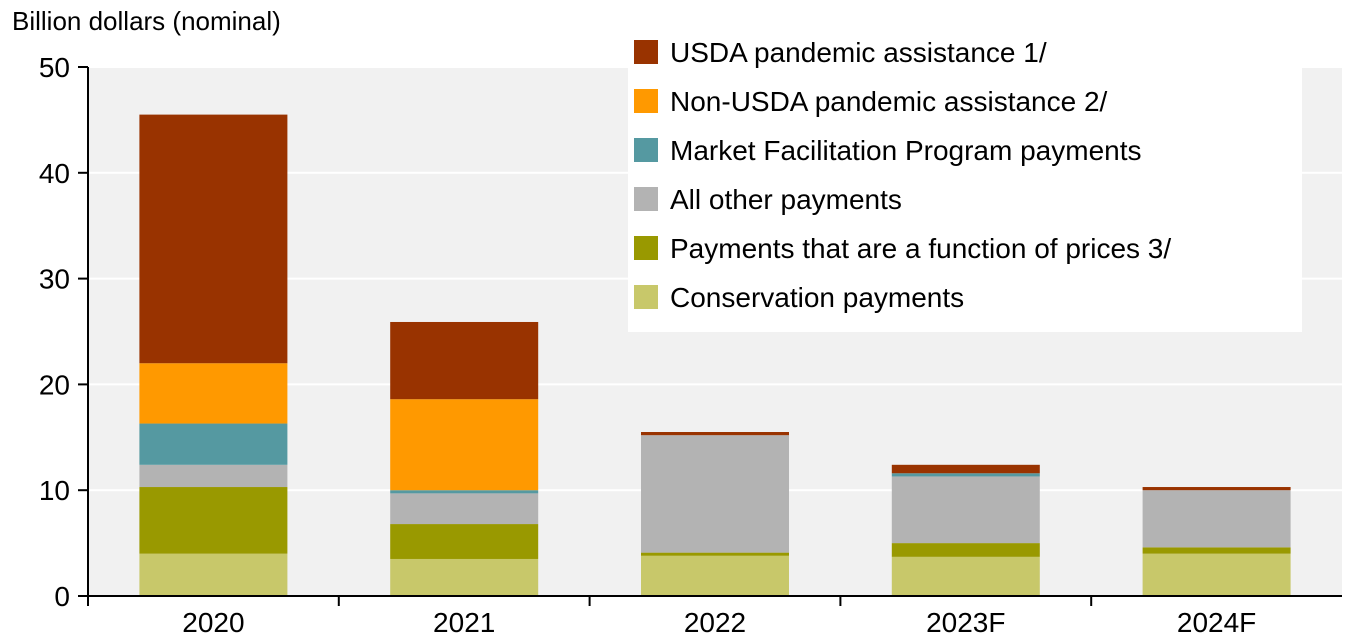 The height and width of the screenshot is (638, 1360). I want to click on x-tick-label: 2020, so click(213, 622).